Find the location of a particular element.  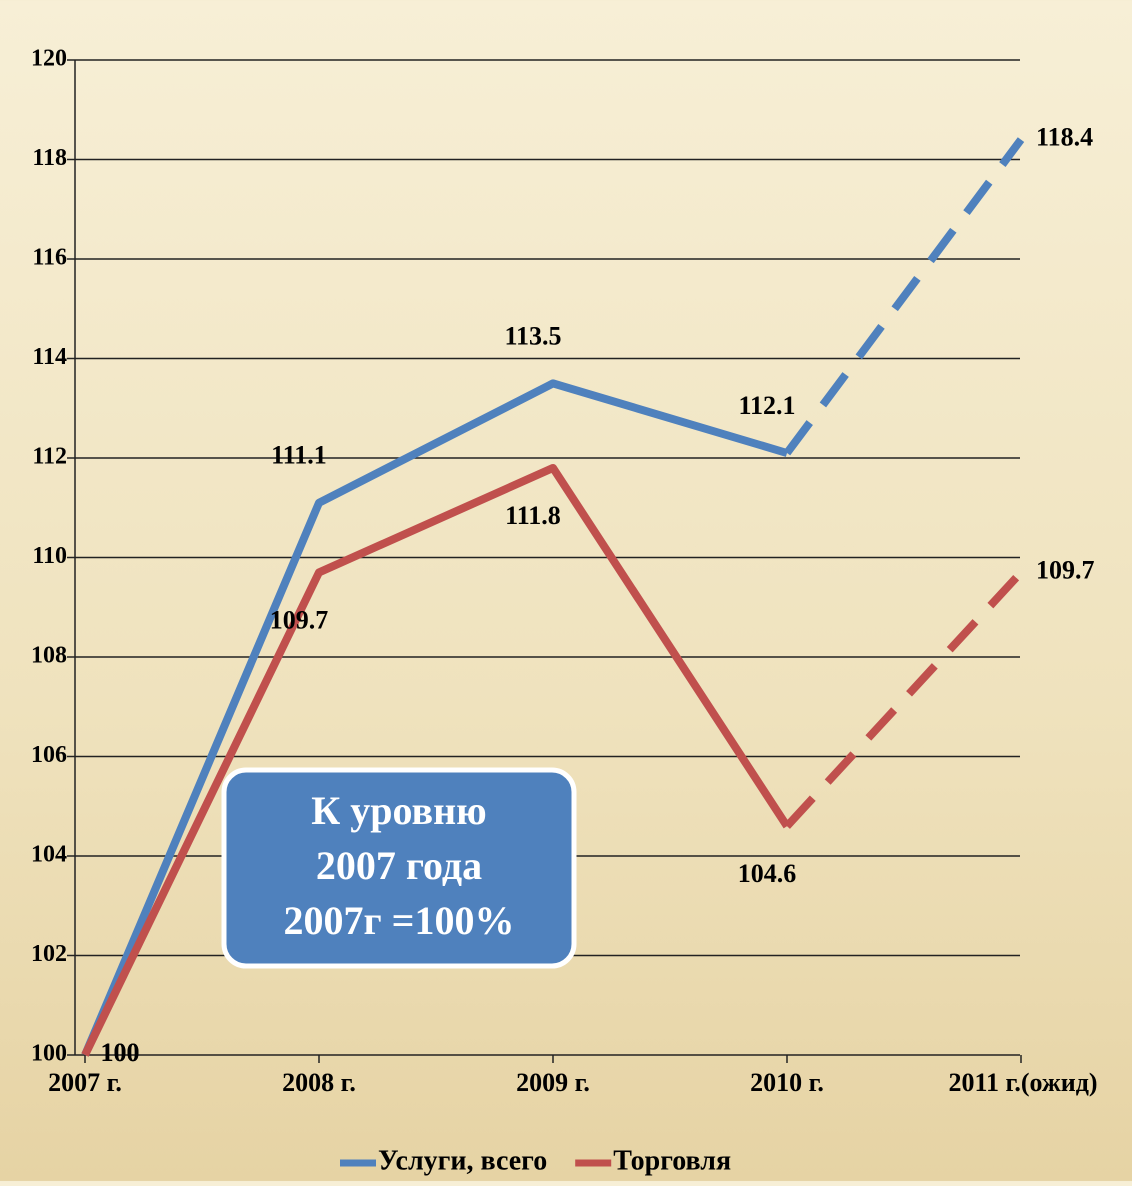

y-tick-label: 116 is located at coordinates (49, 258).